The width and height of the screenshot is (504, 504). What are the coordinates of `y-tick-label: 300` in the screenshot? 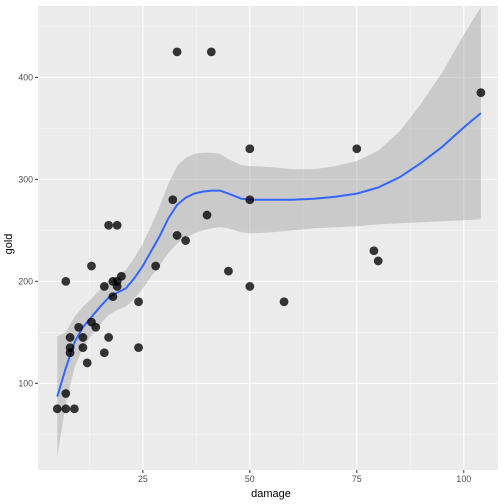 It's located at (25, 179).